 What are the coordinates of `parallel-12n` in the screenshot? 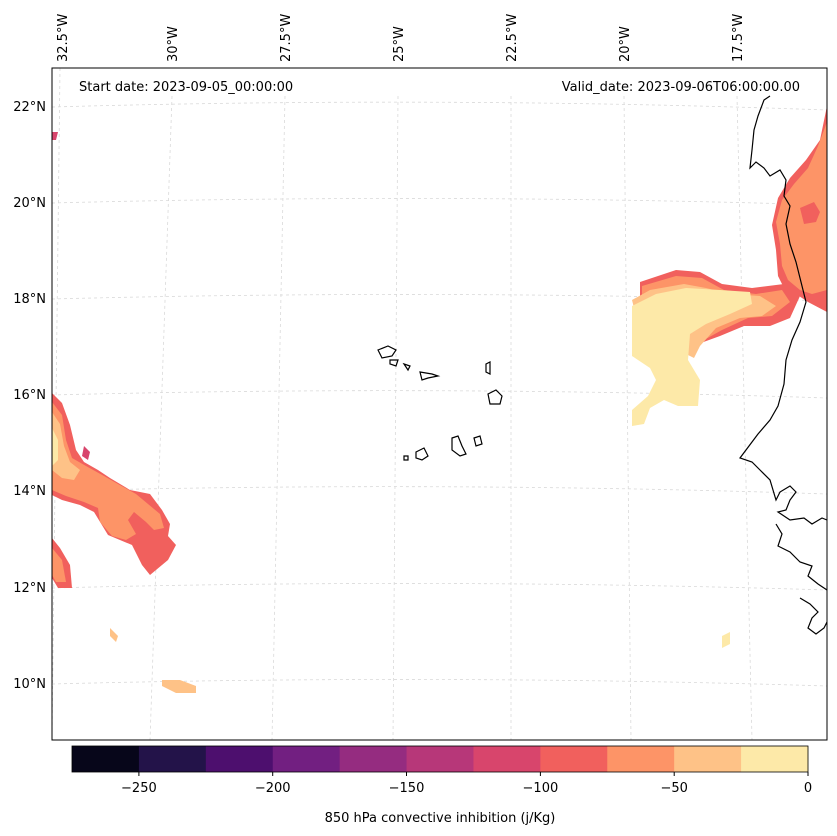 It's located at (439, 587).